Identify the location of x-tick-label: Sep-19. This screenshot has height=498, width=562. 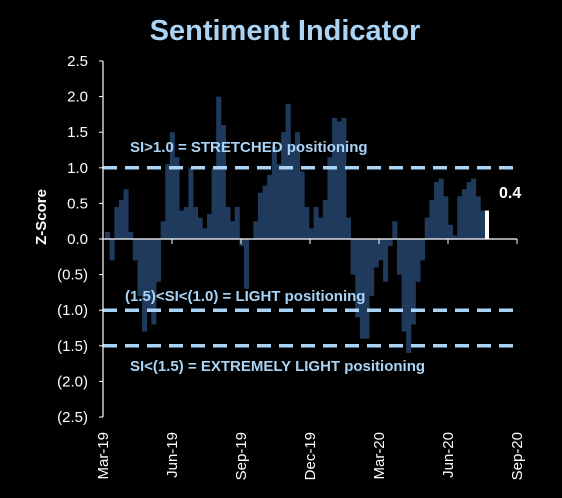
(241, 456).